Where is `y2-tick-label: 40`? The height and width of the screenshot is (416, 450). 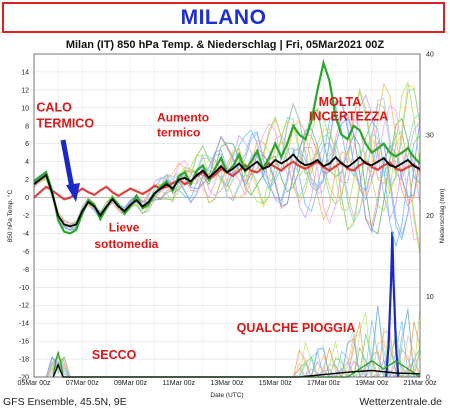 y2-tick-label: 40 is located at coordinates (430, 55).